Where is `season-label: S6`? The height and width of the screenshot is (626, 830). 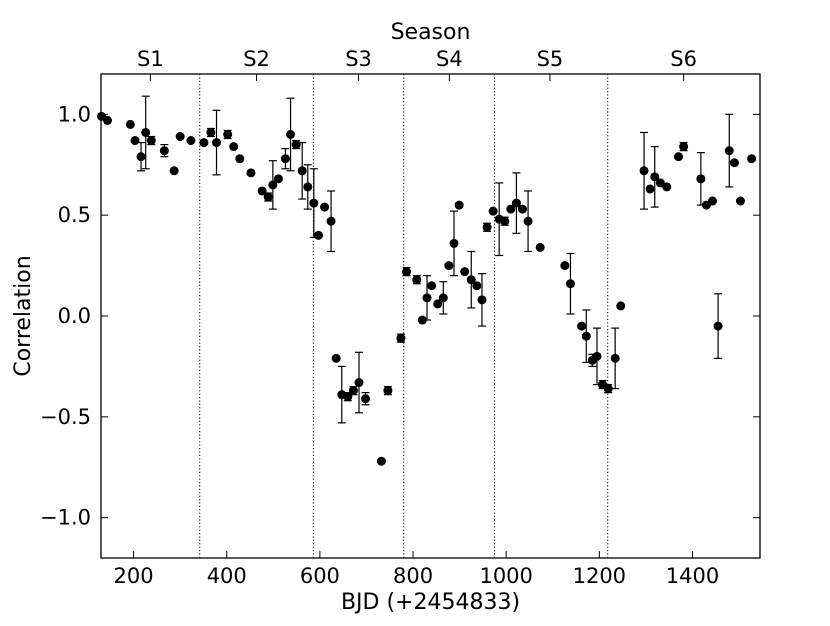 season-label: S6 is located at coordinates (683, 59).